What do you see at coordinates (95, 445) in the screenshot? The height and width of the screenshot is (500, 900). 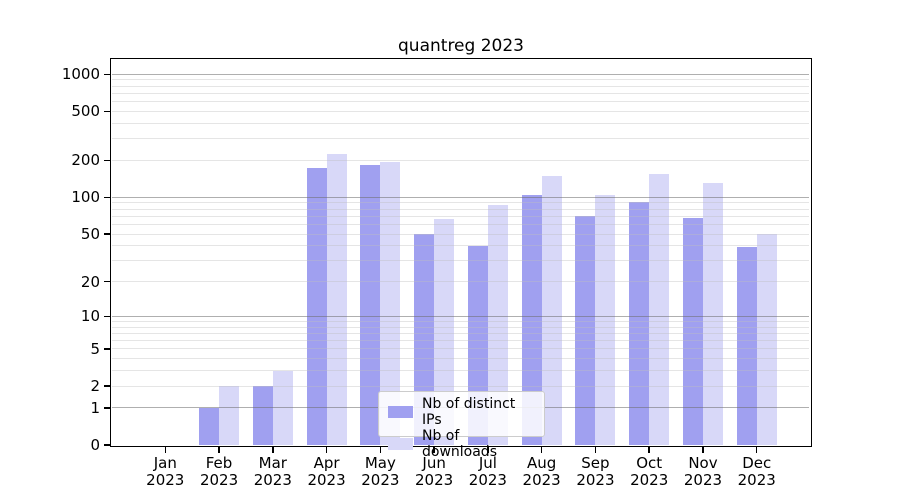 I see `y-tick-label: 0` at bounding box center [95, 445].